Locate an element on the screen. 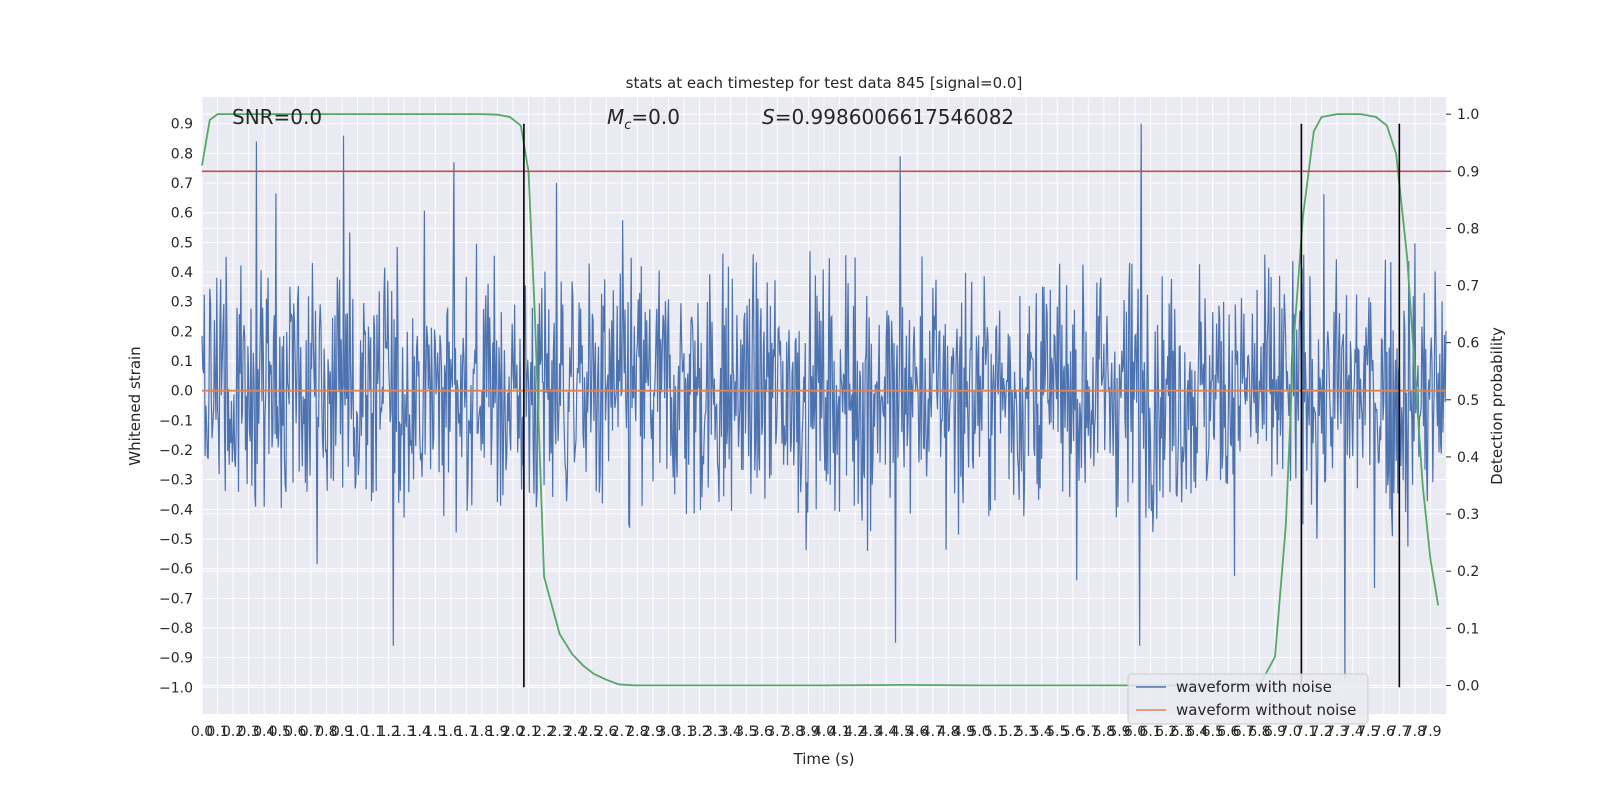  y-tick-label-right: 0.0 is located at coordinates (1468, 686).